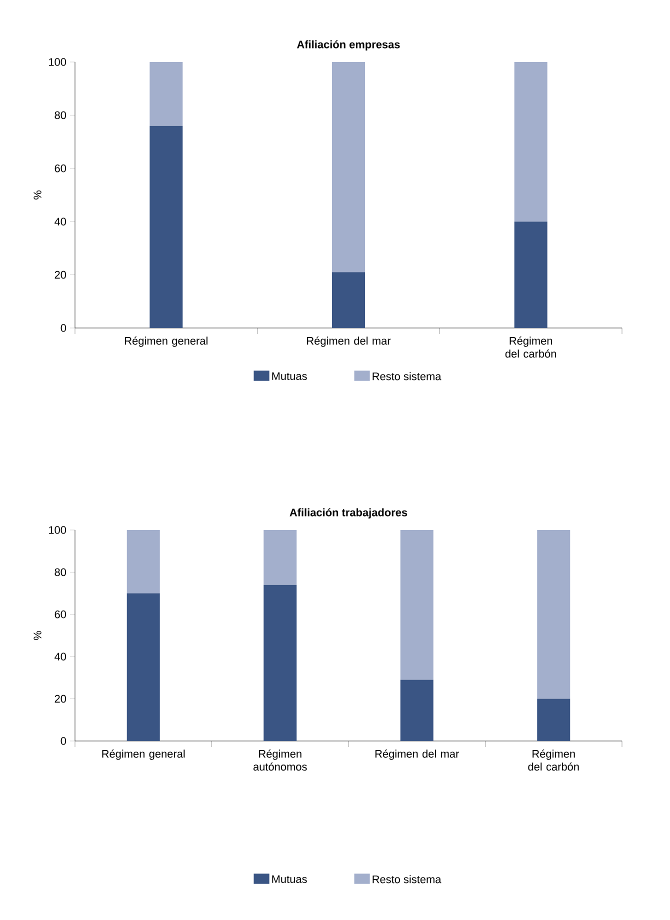 The width and height of the screenshot is (670, 920). What do you see at coordinates (348, 513) in the screenshot?
I see `chart-title: Afiliación trabajadores` at bounding box center [348, 513].